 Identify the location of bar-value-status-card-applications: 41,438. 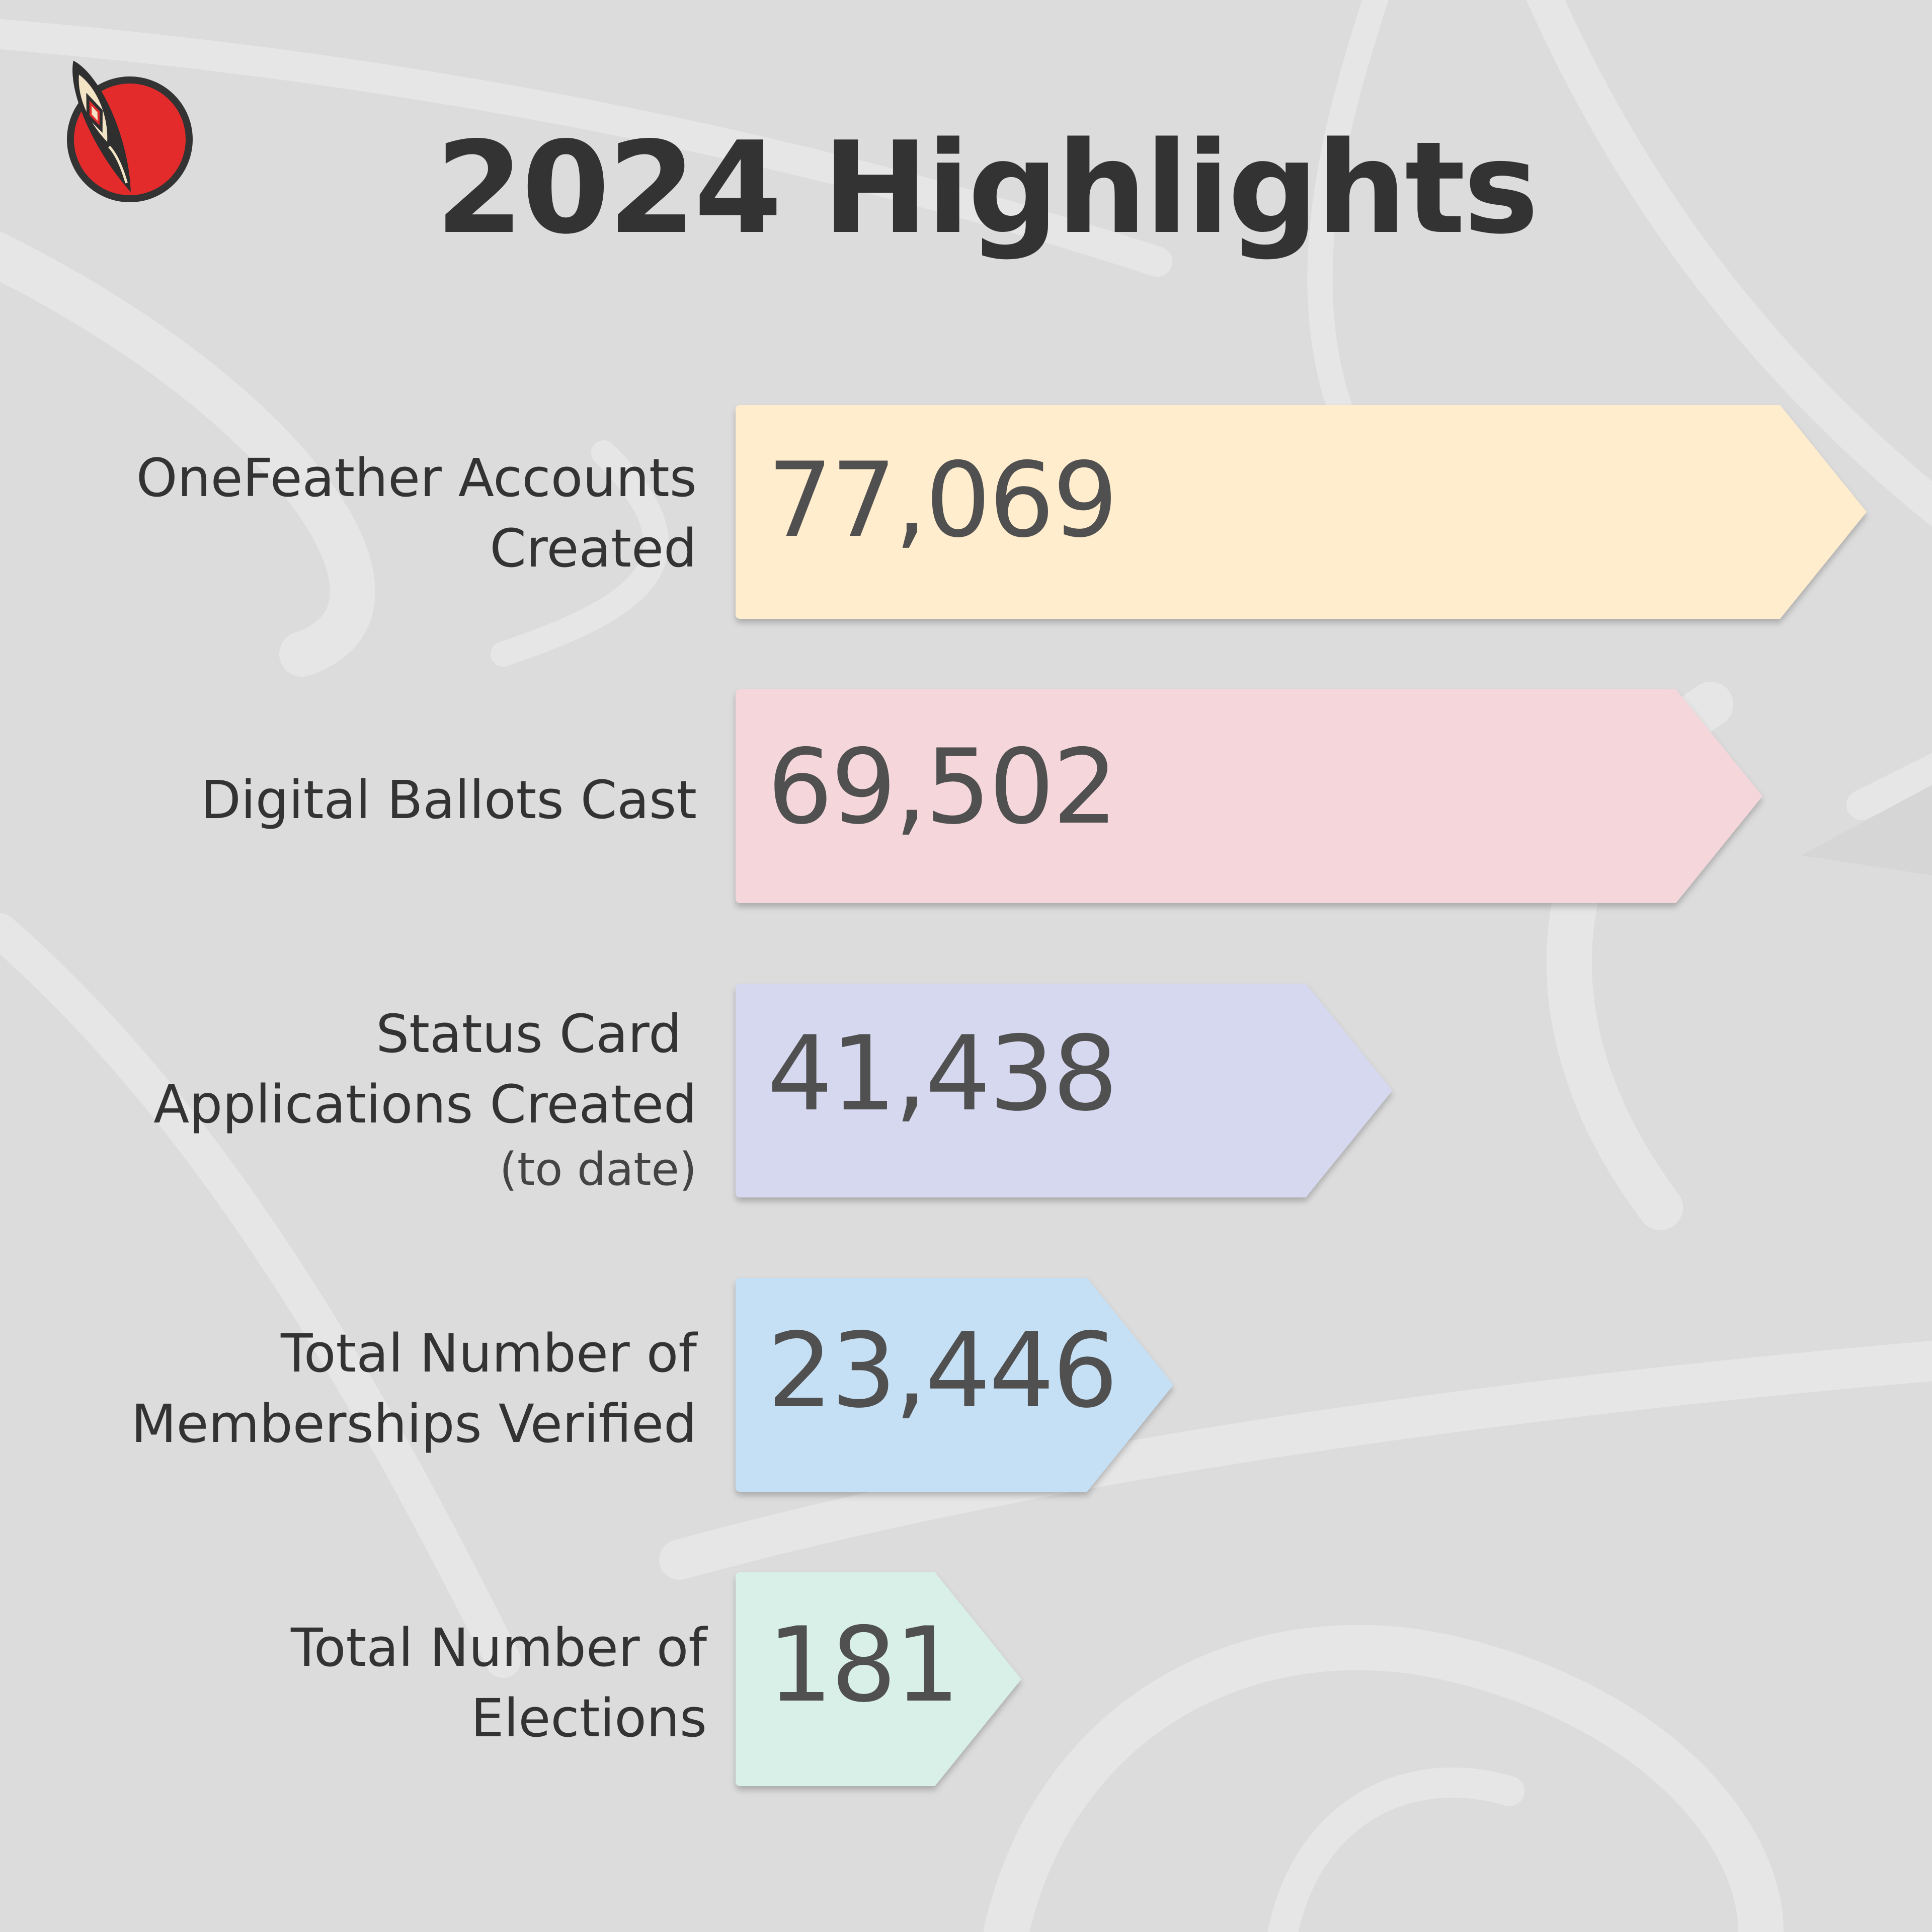
(942, 1074).